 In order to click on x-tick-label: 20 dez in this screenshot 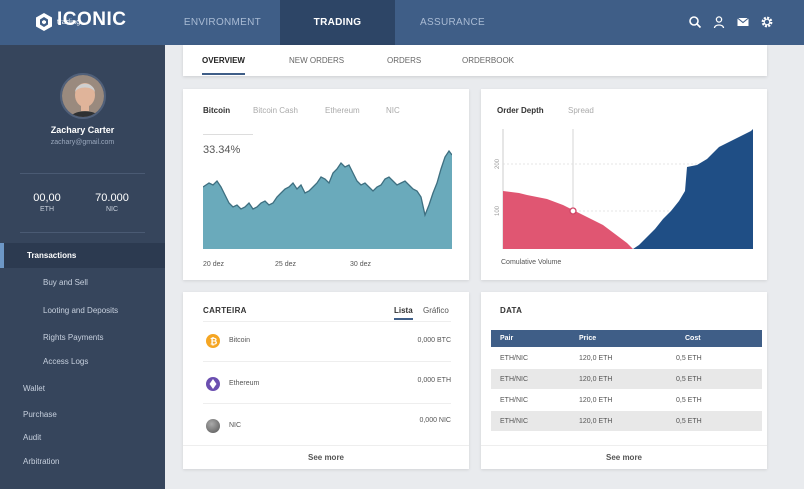, I will do `click(214, 264)`.